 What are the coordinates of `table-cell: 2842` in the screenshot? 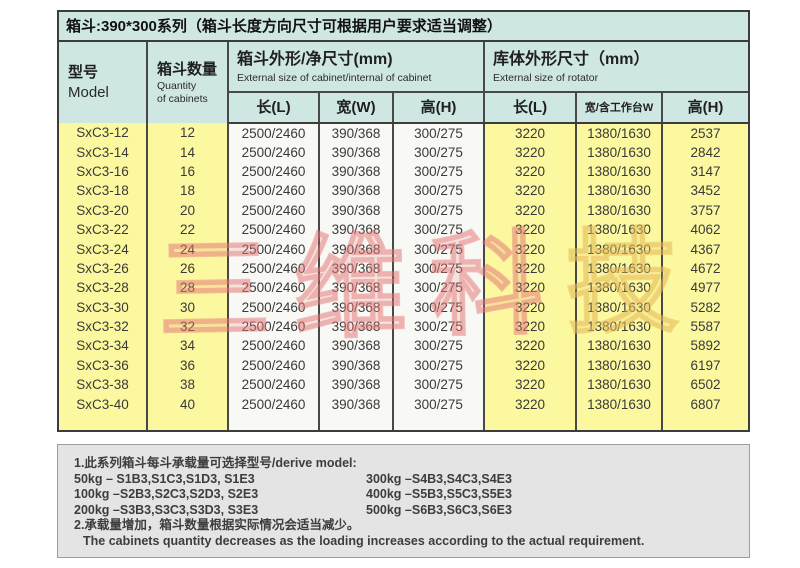 It's located at (705, 152).